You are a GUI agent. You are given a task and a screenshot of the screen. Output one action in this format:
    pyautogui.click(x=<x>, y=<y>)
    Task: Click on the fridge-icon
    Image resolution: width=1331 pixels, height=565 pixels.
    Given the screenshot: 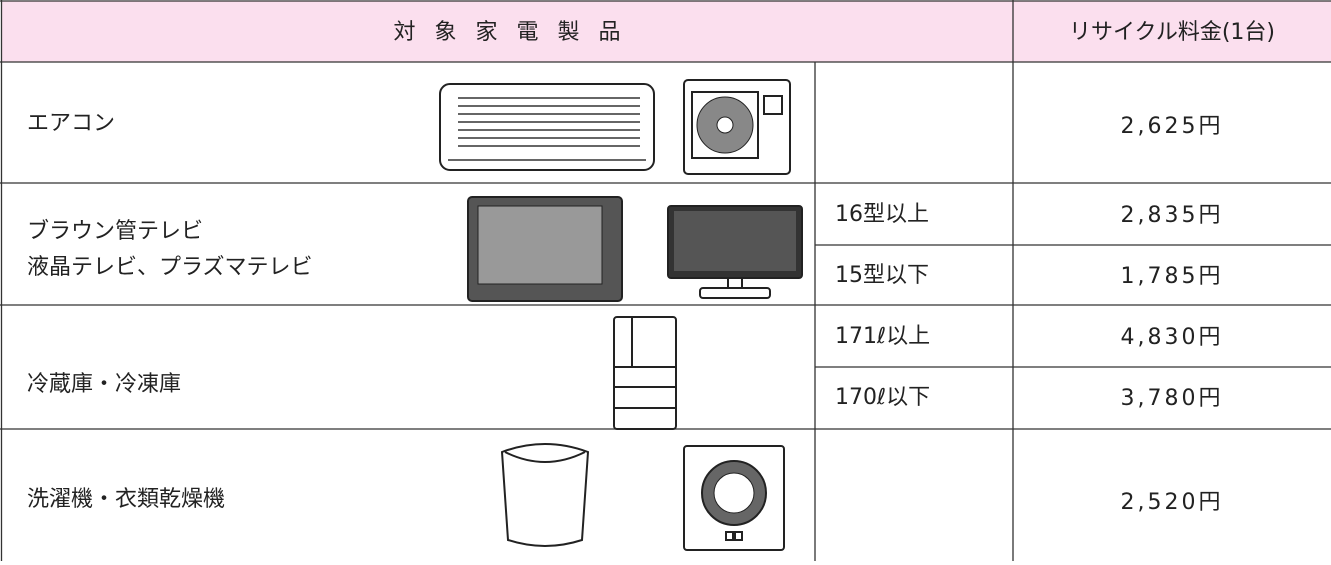 What is the action you would take?
    pyautogui.click(x=645, y=373)
    